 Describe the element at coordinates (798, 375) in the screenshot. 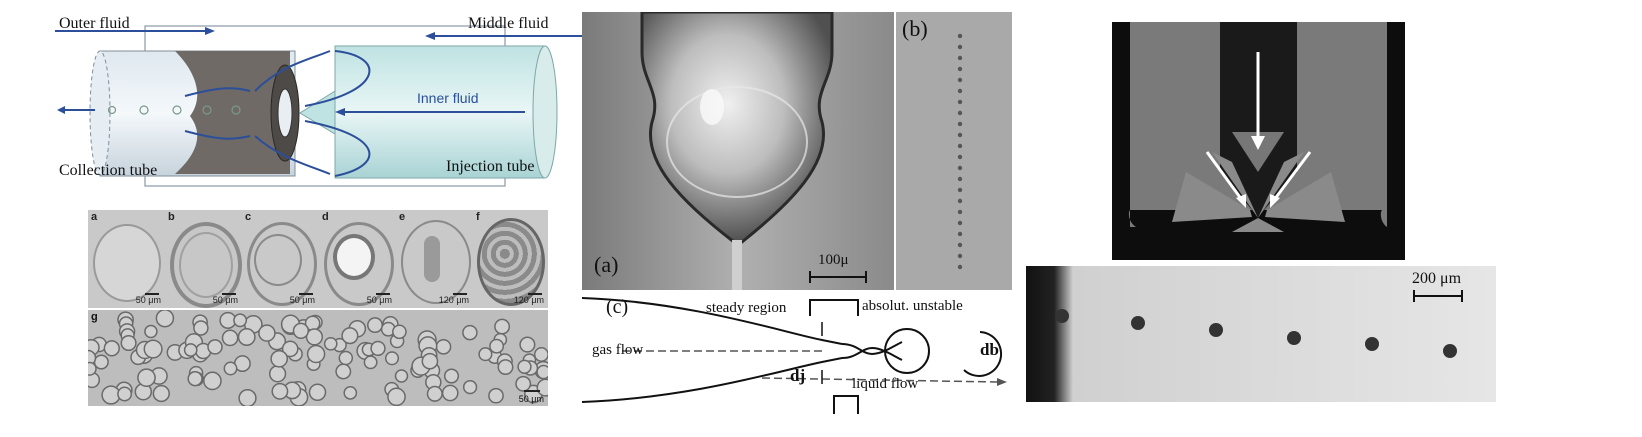

I see `jet-diameter-label: dj` at that location.